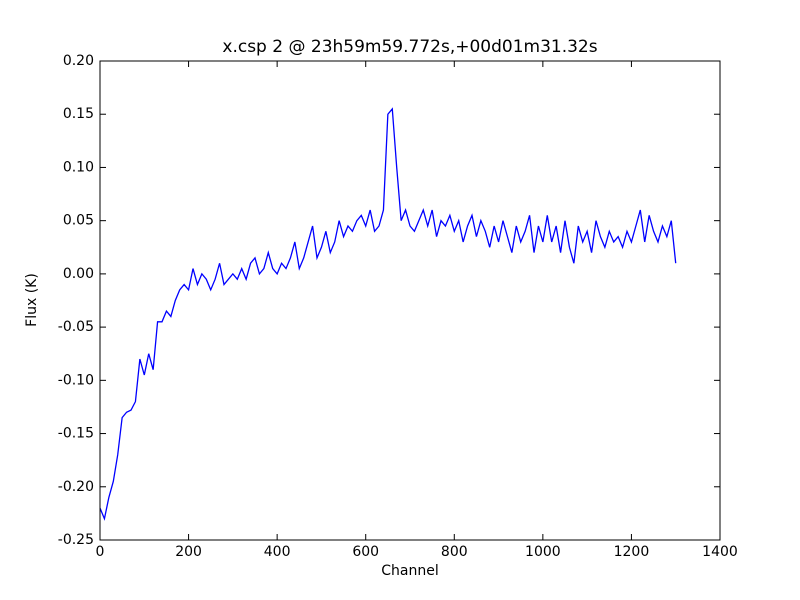  Describe the element at coordinates (76, 327) in the screenshot. I see `y-tick-label: -0.05` at that location.